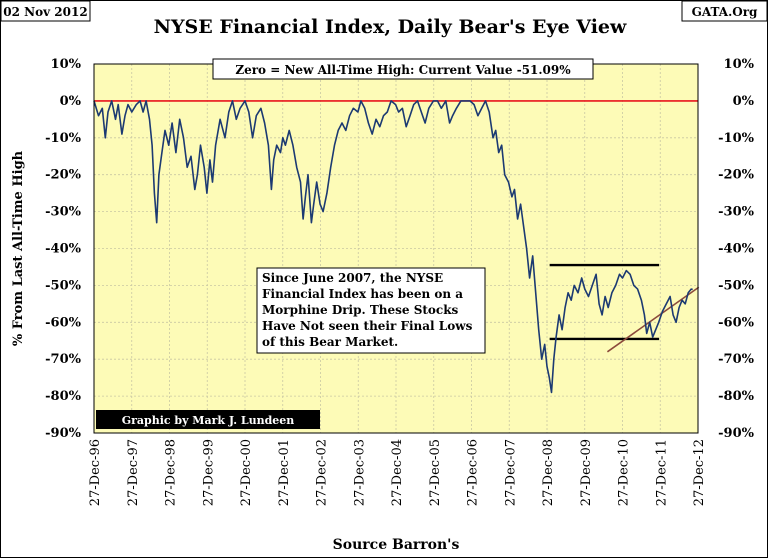 Image resolution: width=768 pixels, height=558 pixels. I want to click on x-tick-label: 27-Dec-07, so click(510, 472).